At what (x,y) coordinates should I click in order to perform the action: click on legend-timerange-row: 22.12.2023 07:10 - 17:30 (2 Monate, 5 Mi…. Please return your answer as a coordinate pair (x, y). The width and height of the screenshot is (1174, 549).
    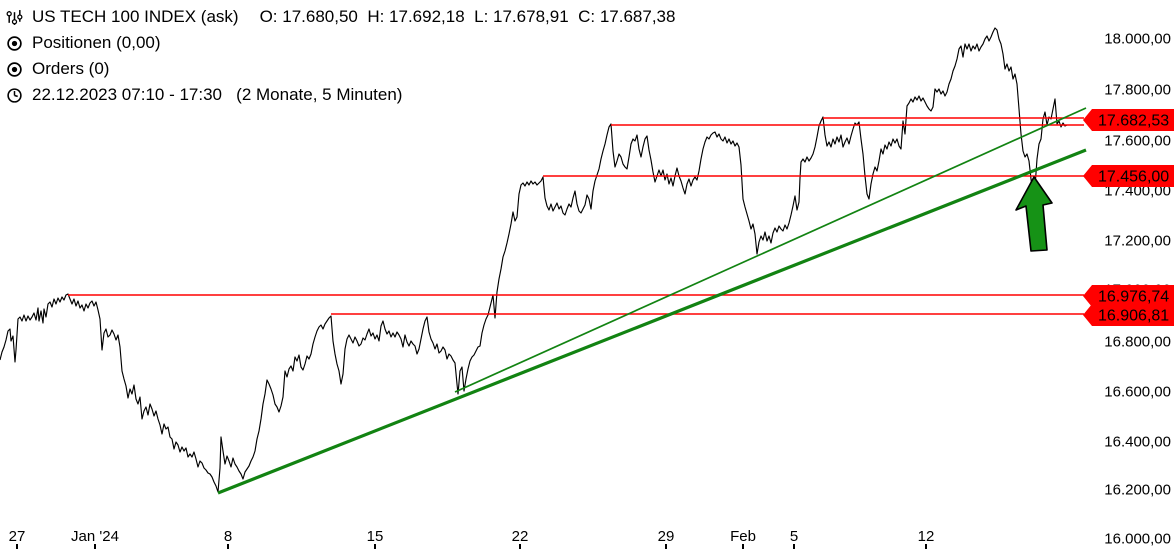
    Looking at the image, I should click on (340, 95).